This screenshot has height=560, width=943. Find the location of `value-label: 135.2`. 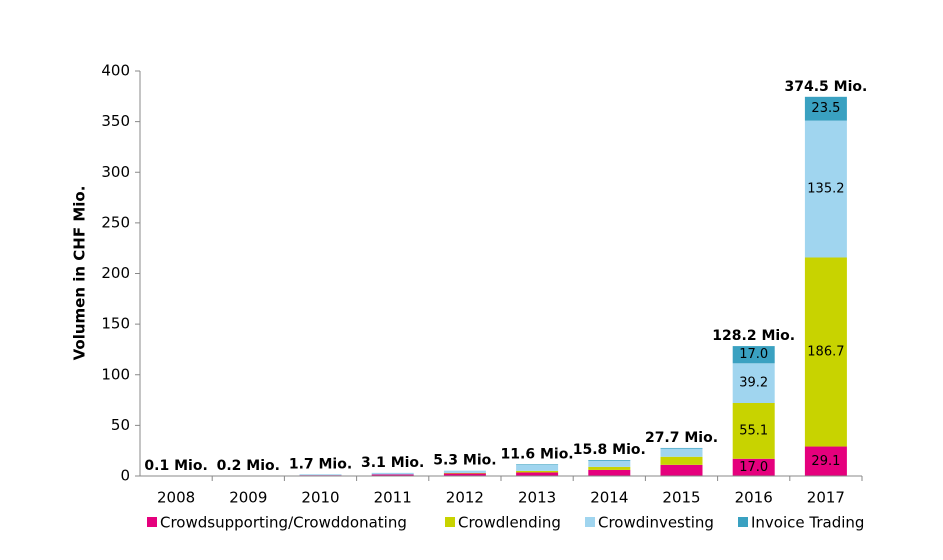

value-label: 135.2 is located at coordinates (825, 189).